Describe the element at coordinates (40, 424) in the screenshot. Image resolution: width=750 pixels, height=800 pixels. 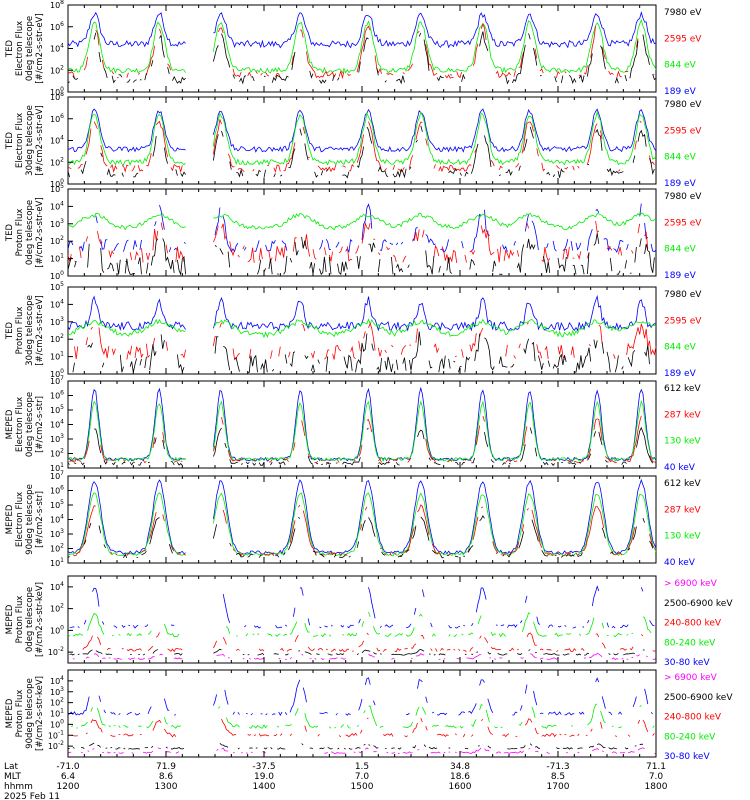
I see `ylabel-line: [#/cm2-s-str]` at that location.